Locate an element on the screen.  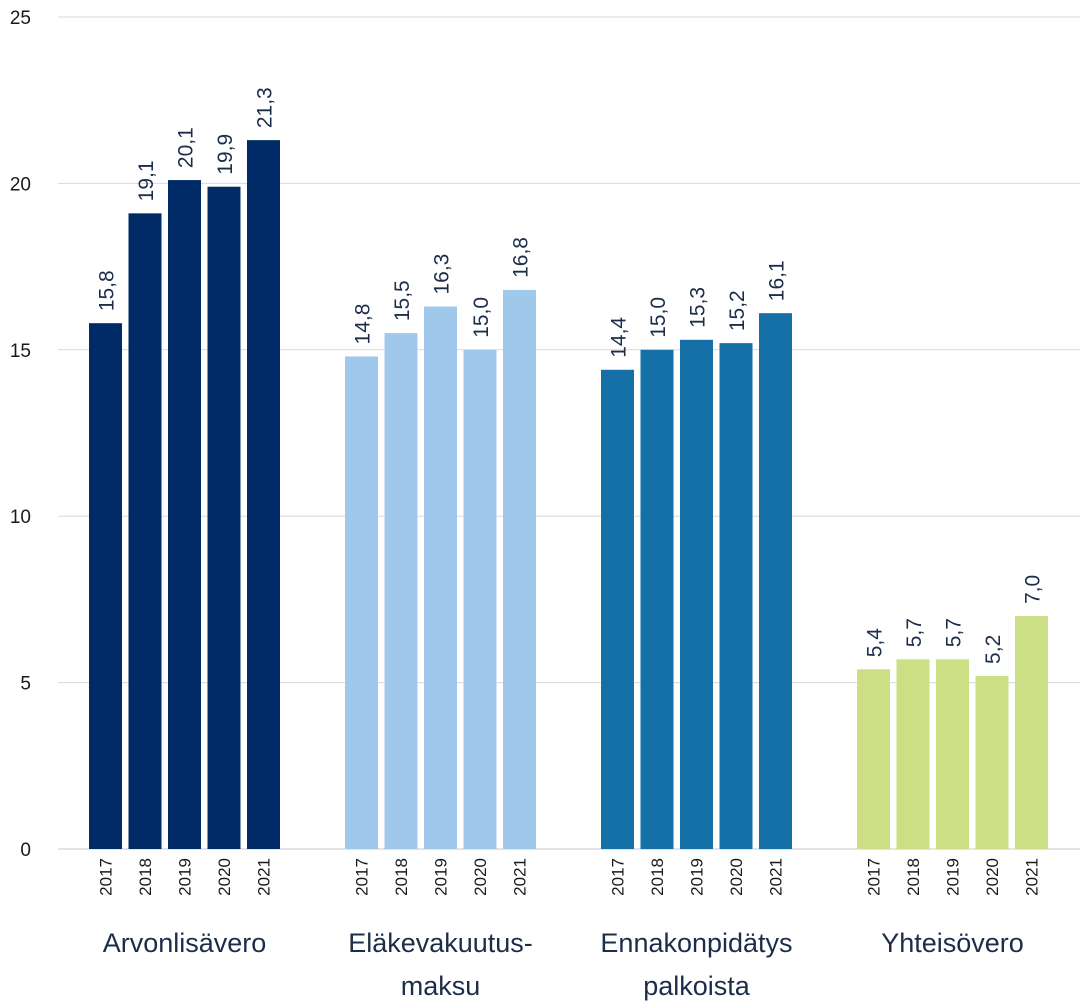
value-label: 20,1 is located at coordinates (186, 147).